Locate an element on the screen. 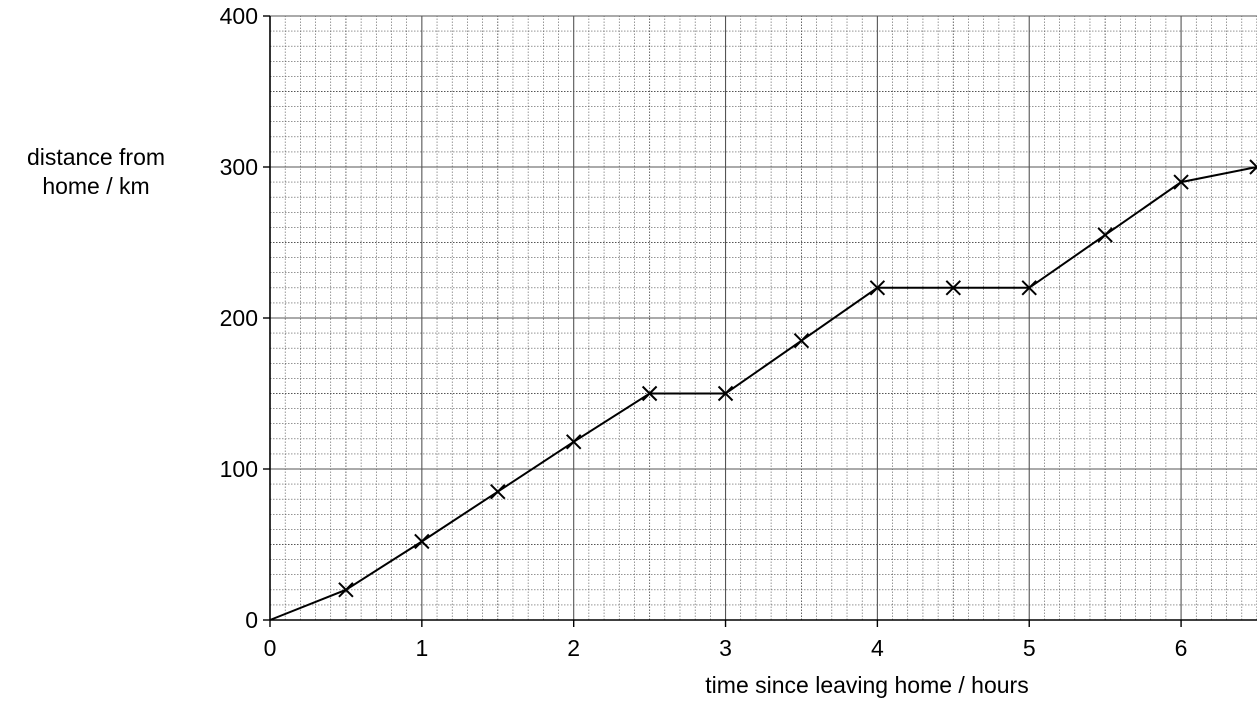 The height and width of the screenshot is (710, 1257). y-tick-label: 0 is located at coordinates (251, 620).